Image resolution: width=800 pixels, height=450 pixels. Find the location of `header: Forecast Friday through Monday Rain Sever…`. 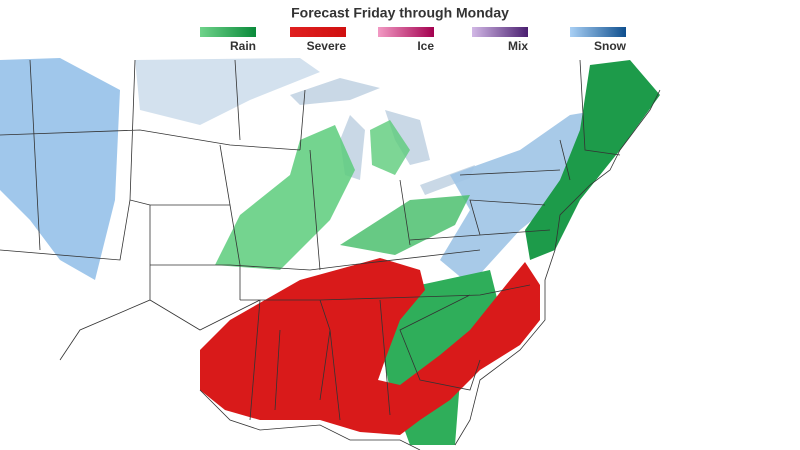

header: Forecast Friday through Monday Rain Sever… is located at coordinates (400, 27).